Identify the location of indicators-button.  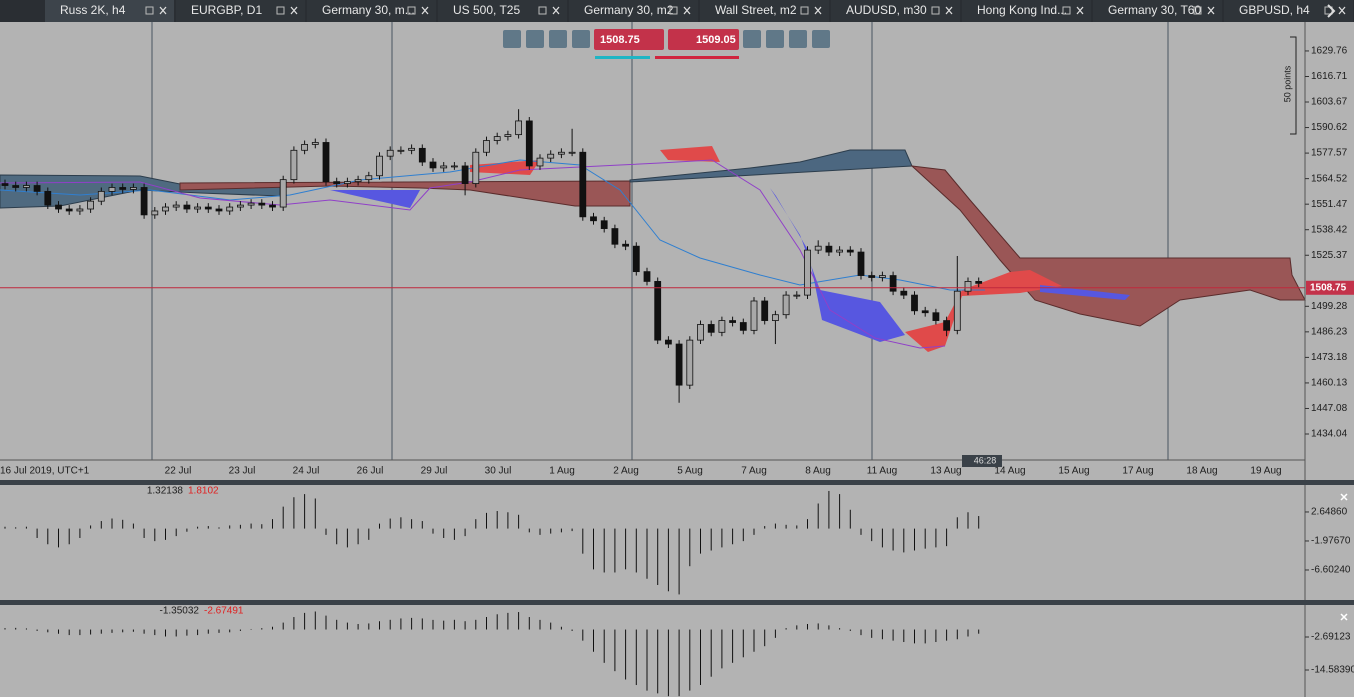
(775, 39).